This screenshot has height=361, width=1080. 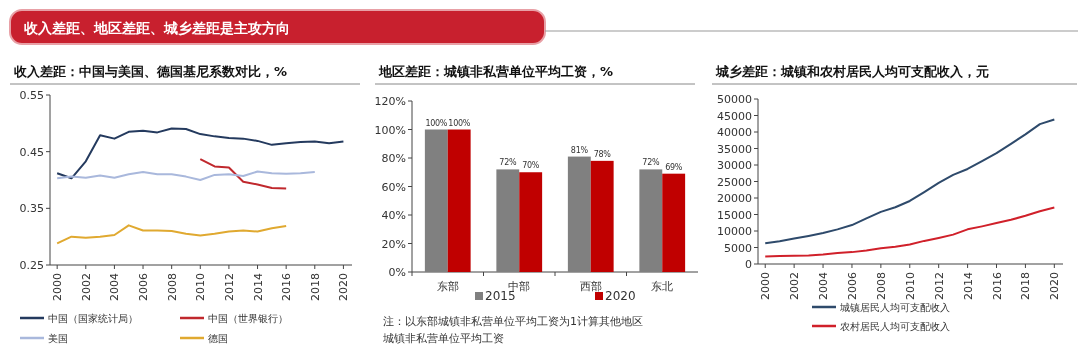 What do you see at coordinates (734, 231) in the screenshot?
I see `y-tick-label: 10000` at bounding box center [734, 231].